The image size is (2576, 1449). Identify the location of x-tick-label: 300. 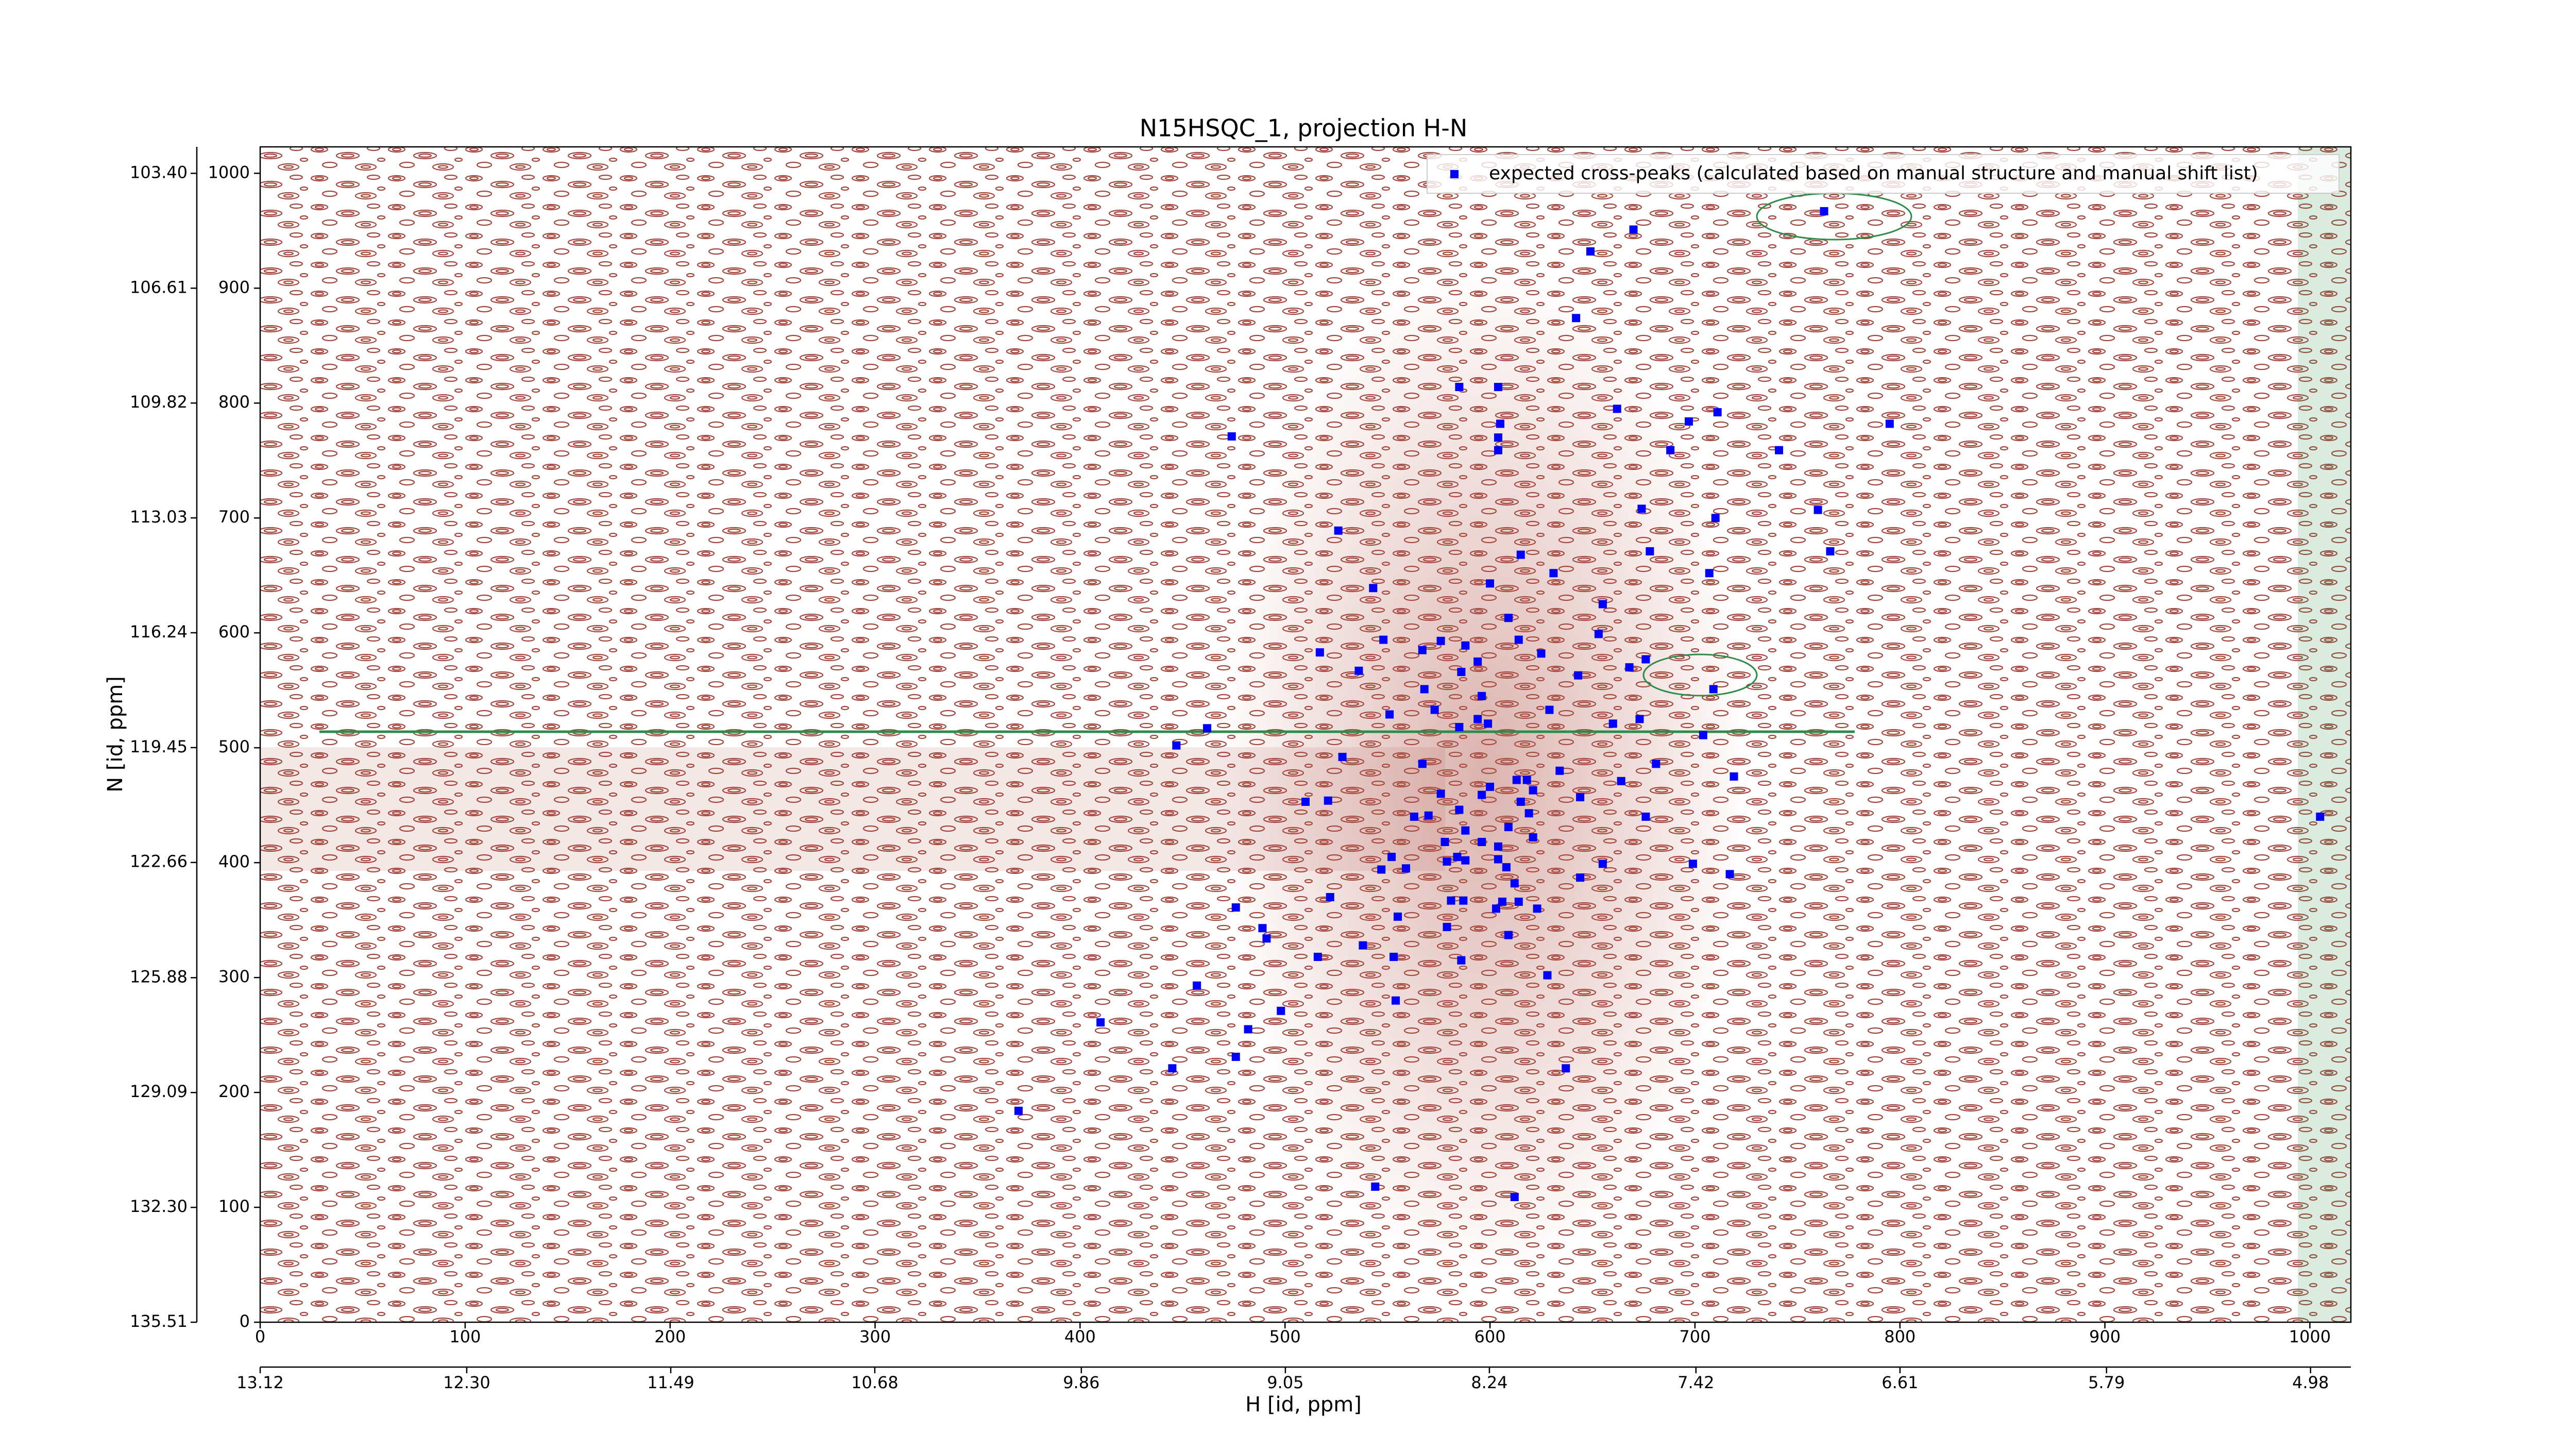
(875, 1336).